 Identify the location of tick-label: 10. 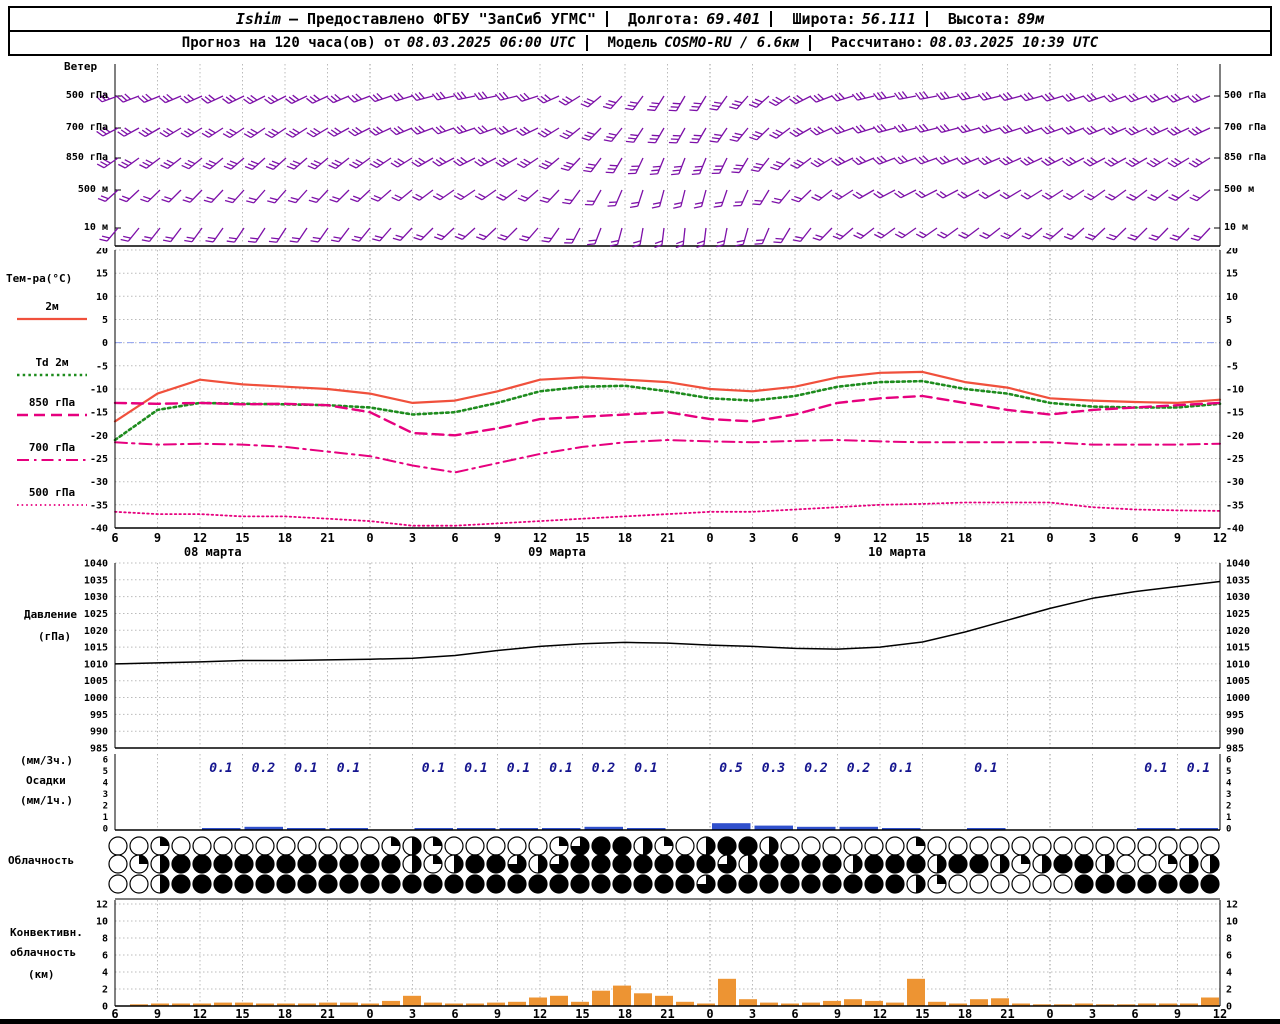
(1232, 297).